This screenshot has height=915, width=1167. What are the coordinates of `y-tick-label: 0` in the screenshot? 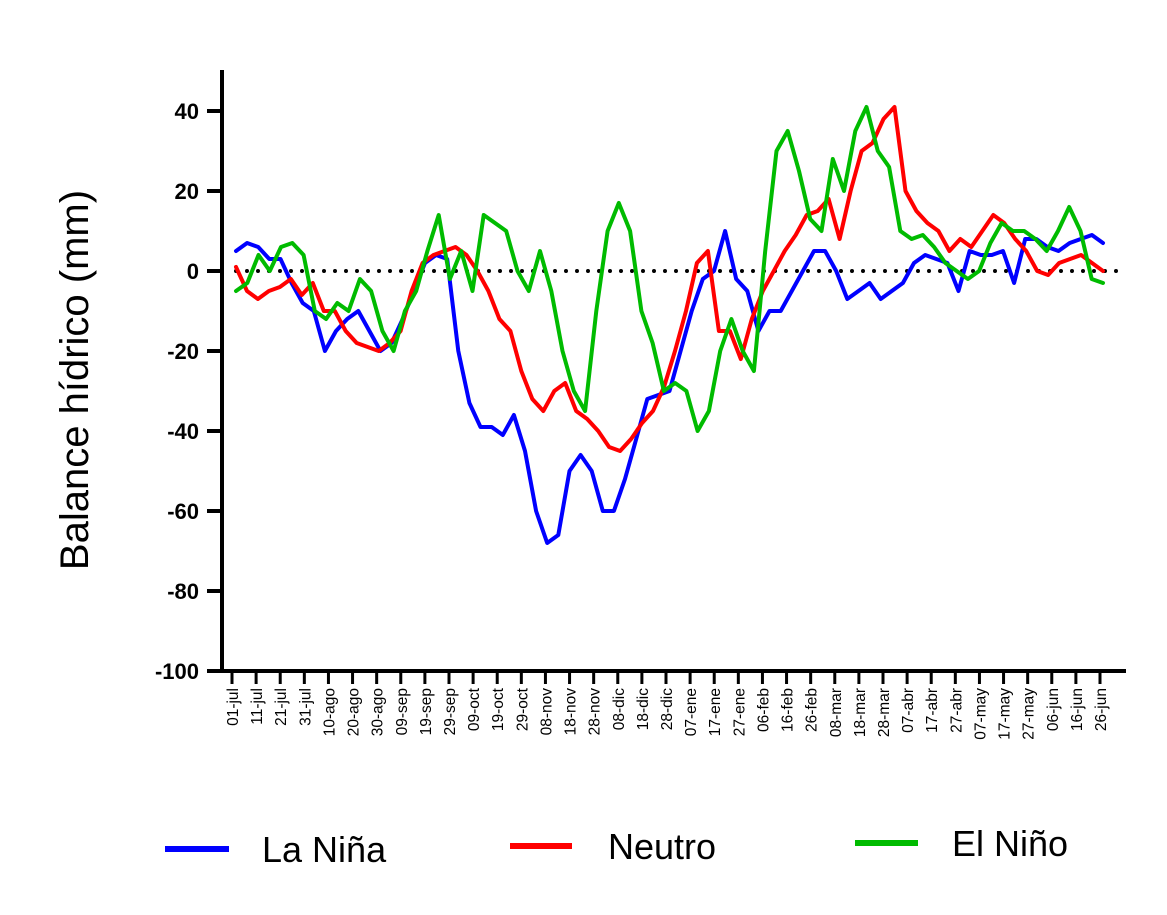 It's located at (193, 271).